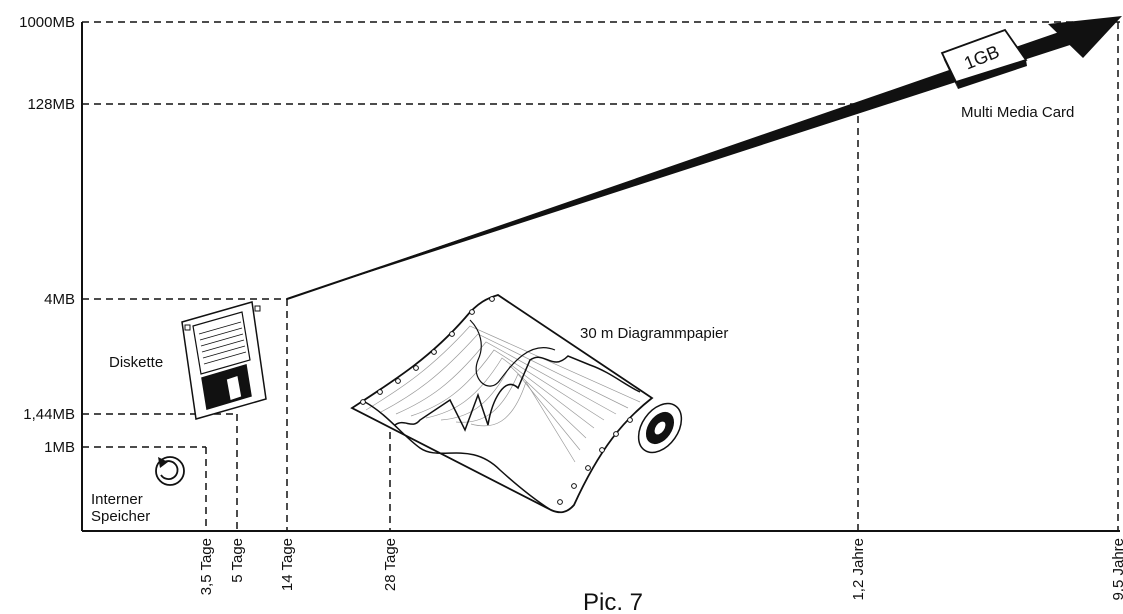 This screenshot has width=1123, height=614. I want to click on y-tick-1000mb: 1000MB, so click(47, 22).